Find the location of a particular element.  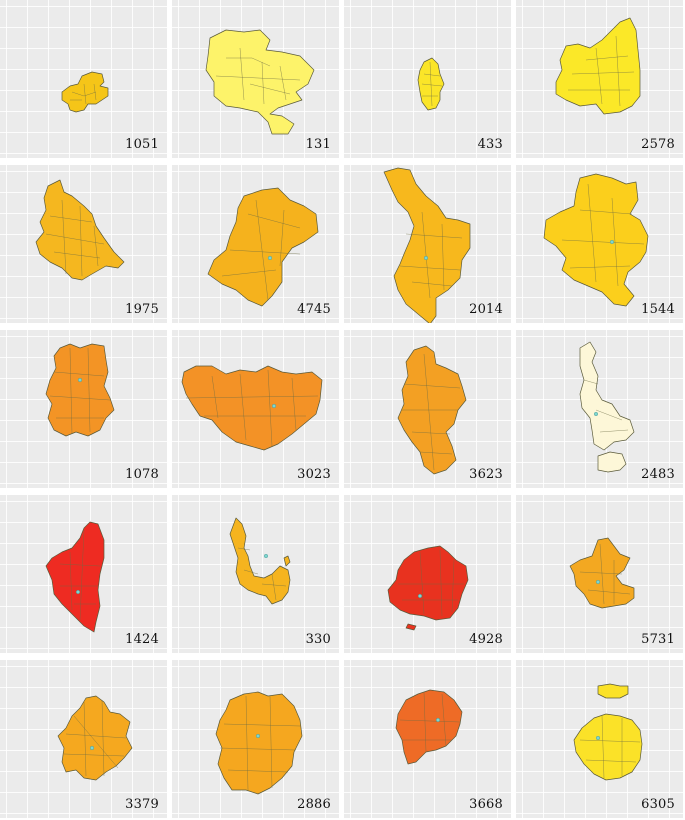

panel-label: 2578 is located at coordinates (658, 144).